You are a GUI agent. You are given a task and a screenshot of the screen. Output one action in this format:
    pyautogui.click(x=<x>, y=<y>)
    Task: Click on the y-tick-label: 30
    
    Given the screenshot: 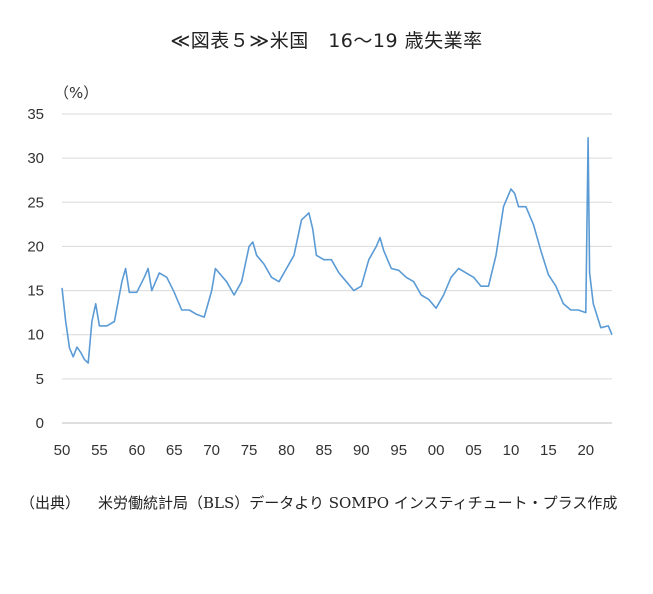 What is the action you would take?
    pyautogui.click(x=35, y=158)
    